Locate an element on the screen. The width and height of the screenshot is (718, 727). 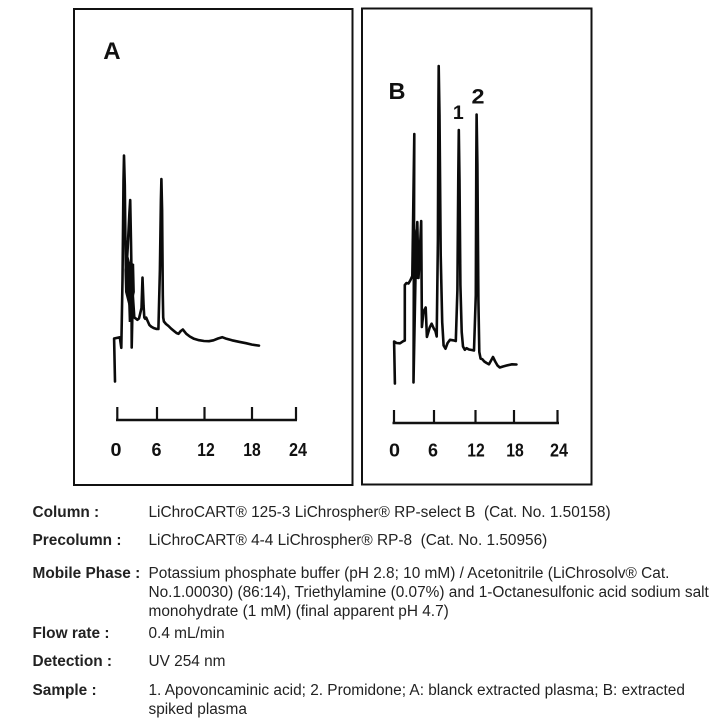
svg-text: 1 is located at coordinates (458, 113).